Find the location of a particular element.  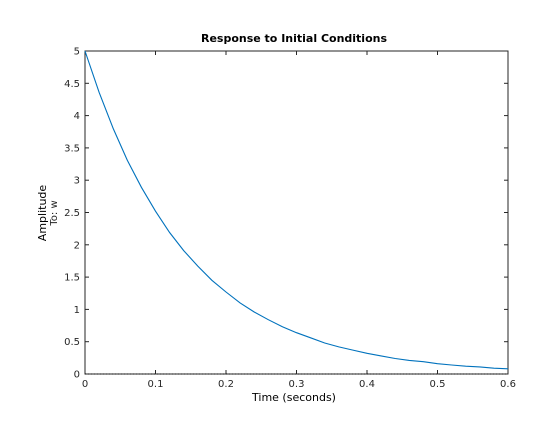

y-tick-label: 2 is located at coordinates (77, 245).